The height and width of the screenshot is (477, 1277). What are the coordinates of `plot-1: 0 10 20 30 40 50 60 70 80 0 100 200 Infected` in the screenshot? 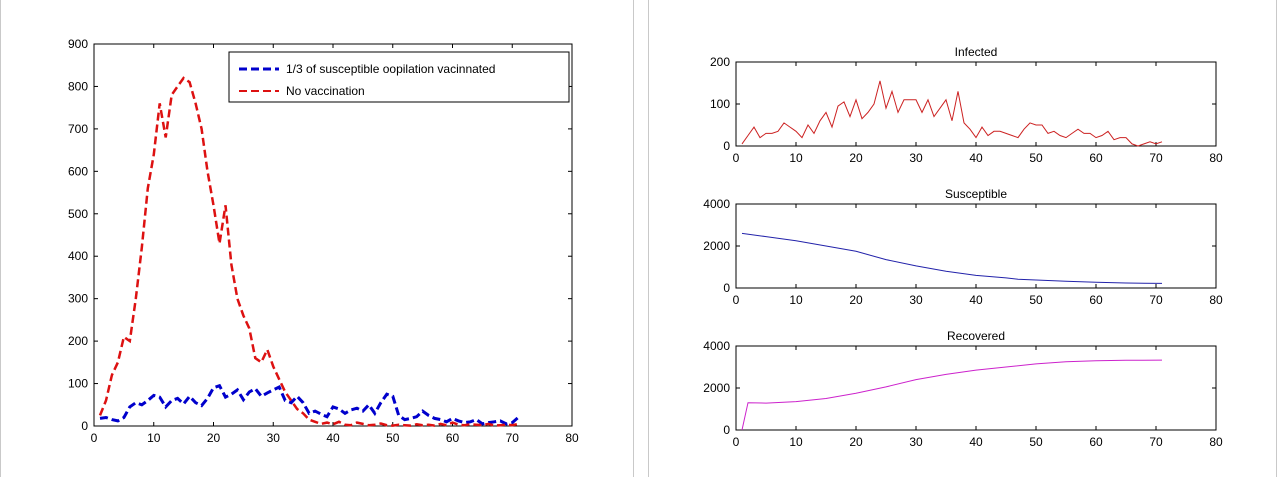 It's located at (966, 105).